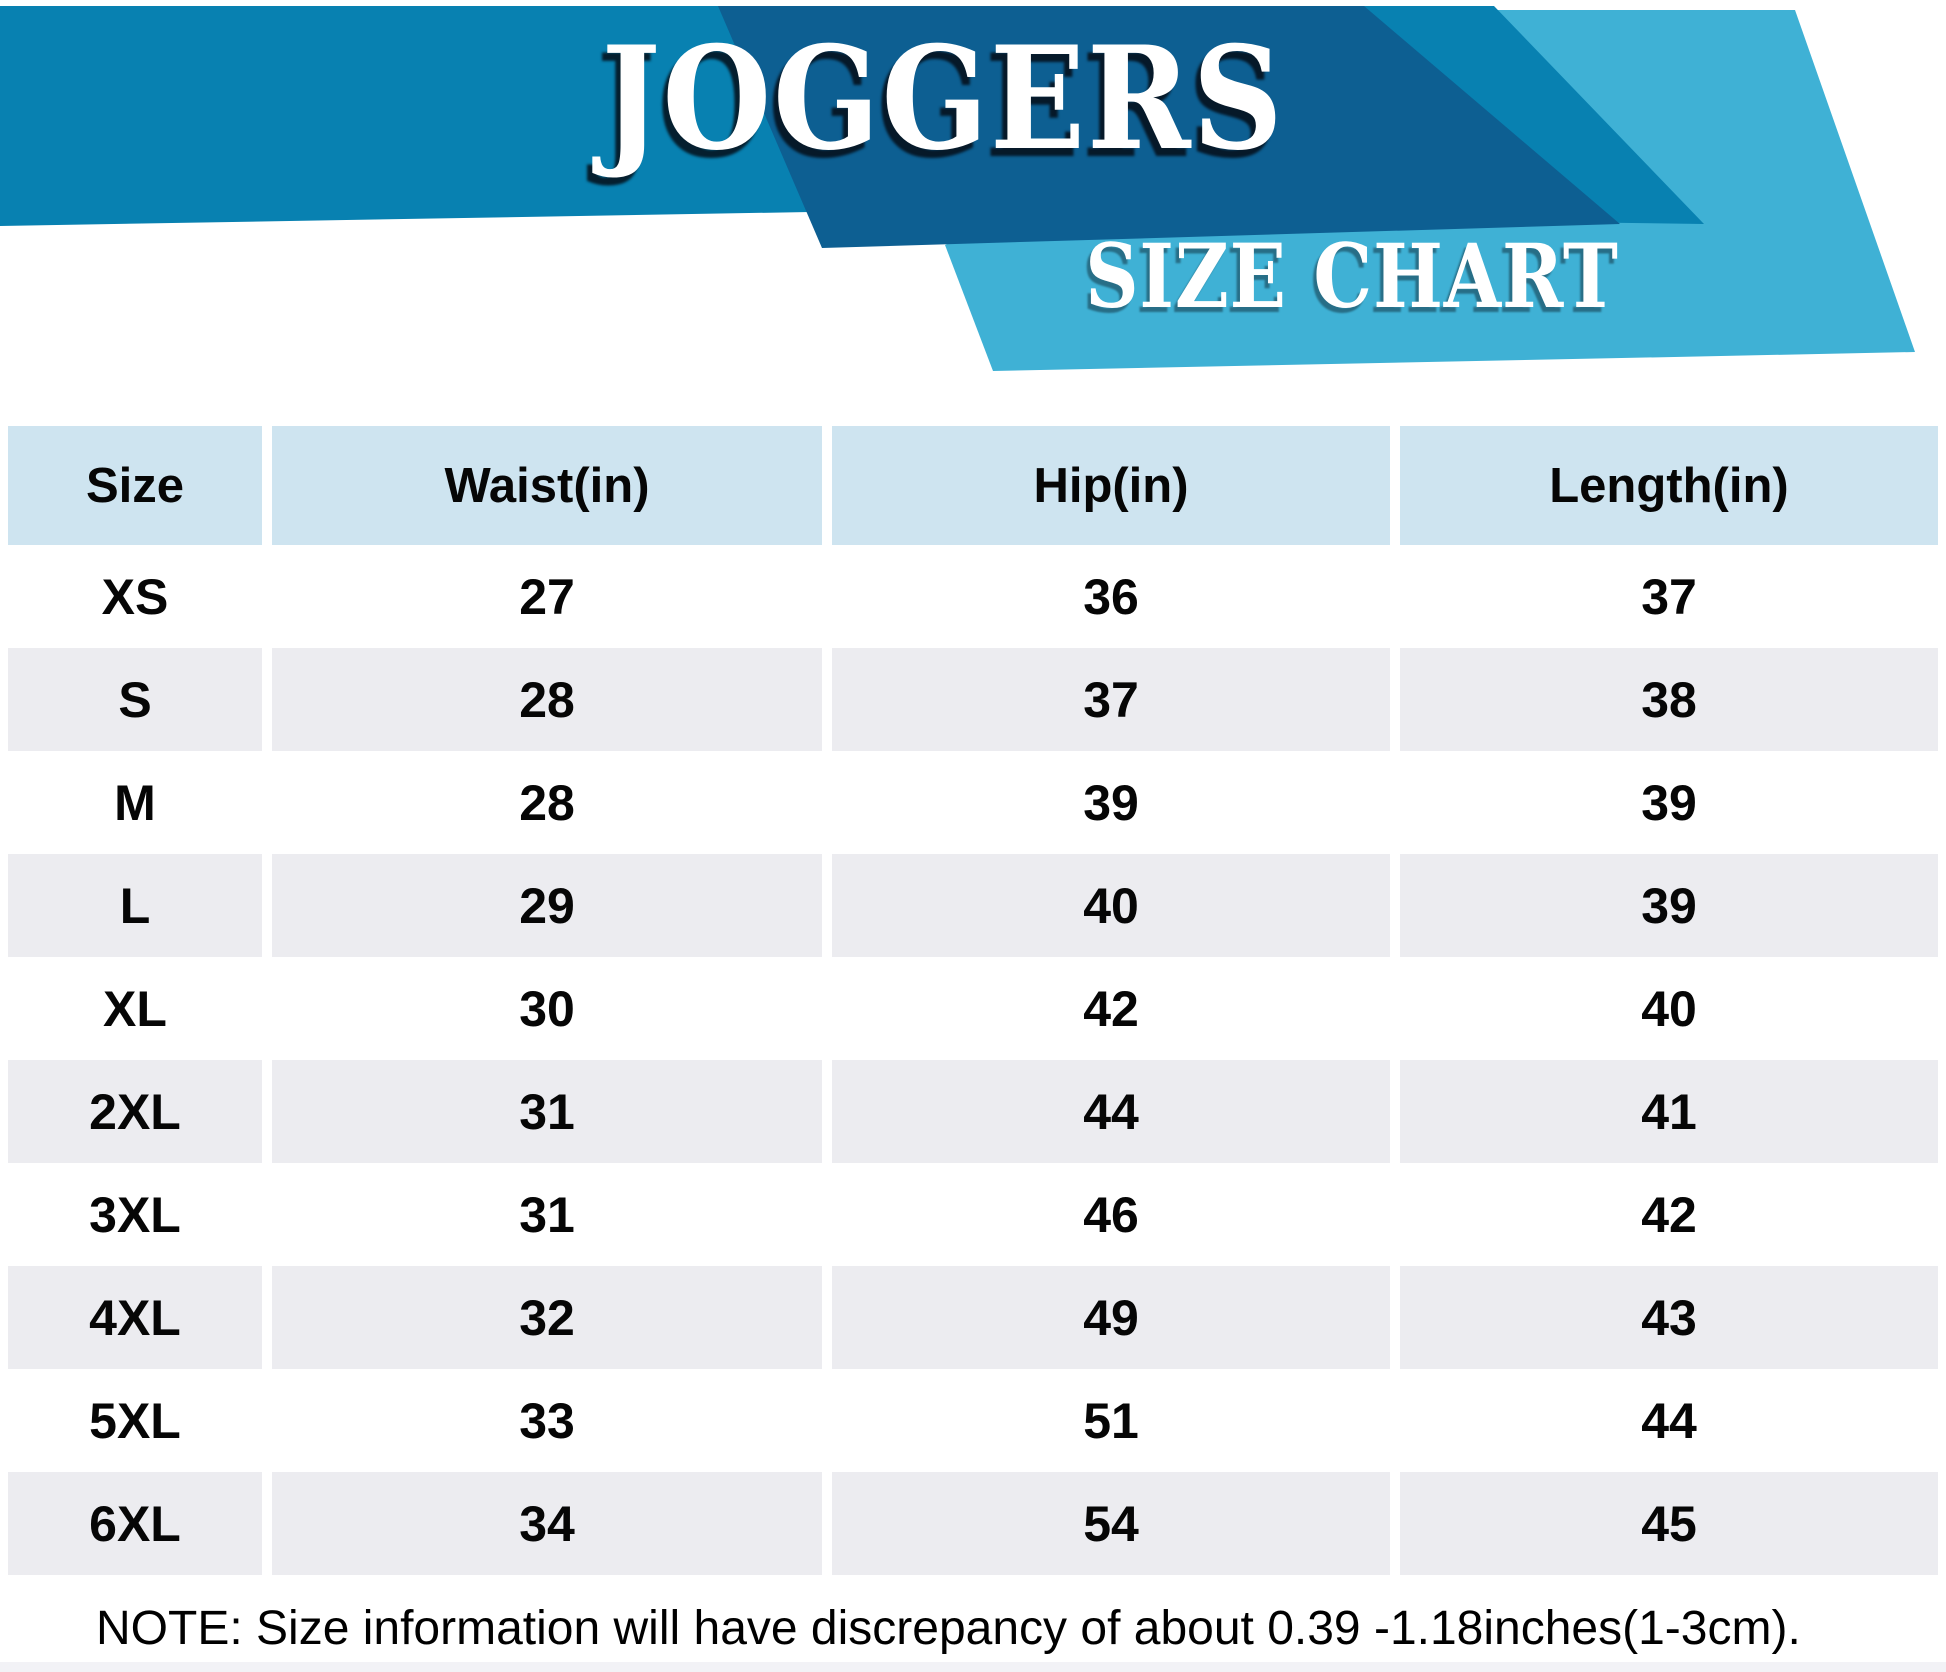  I want to click on table-row: M 28 39 39, so click(973, 802).